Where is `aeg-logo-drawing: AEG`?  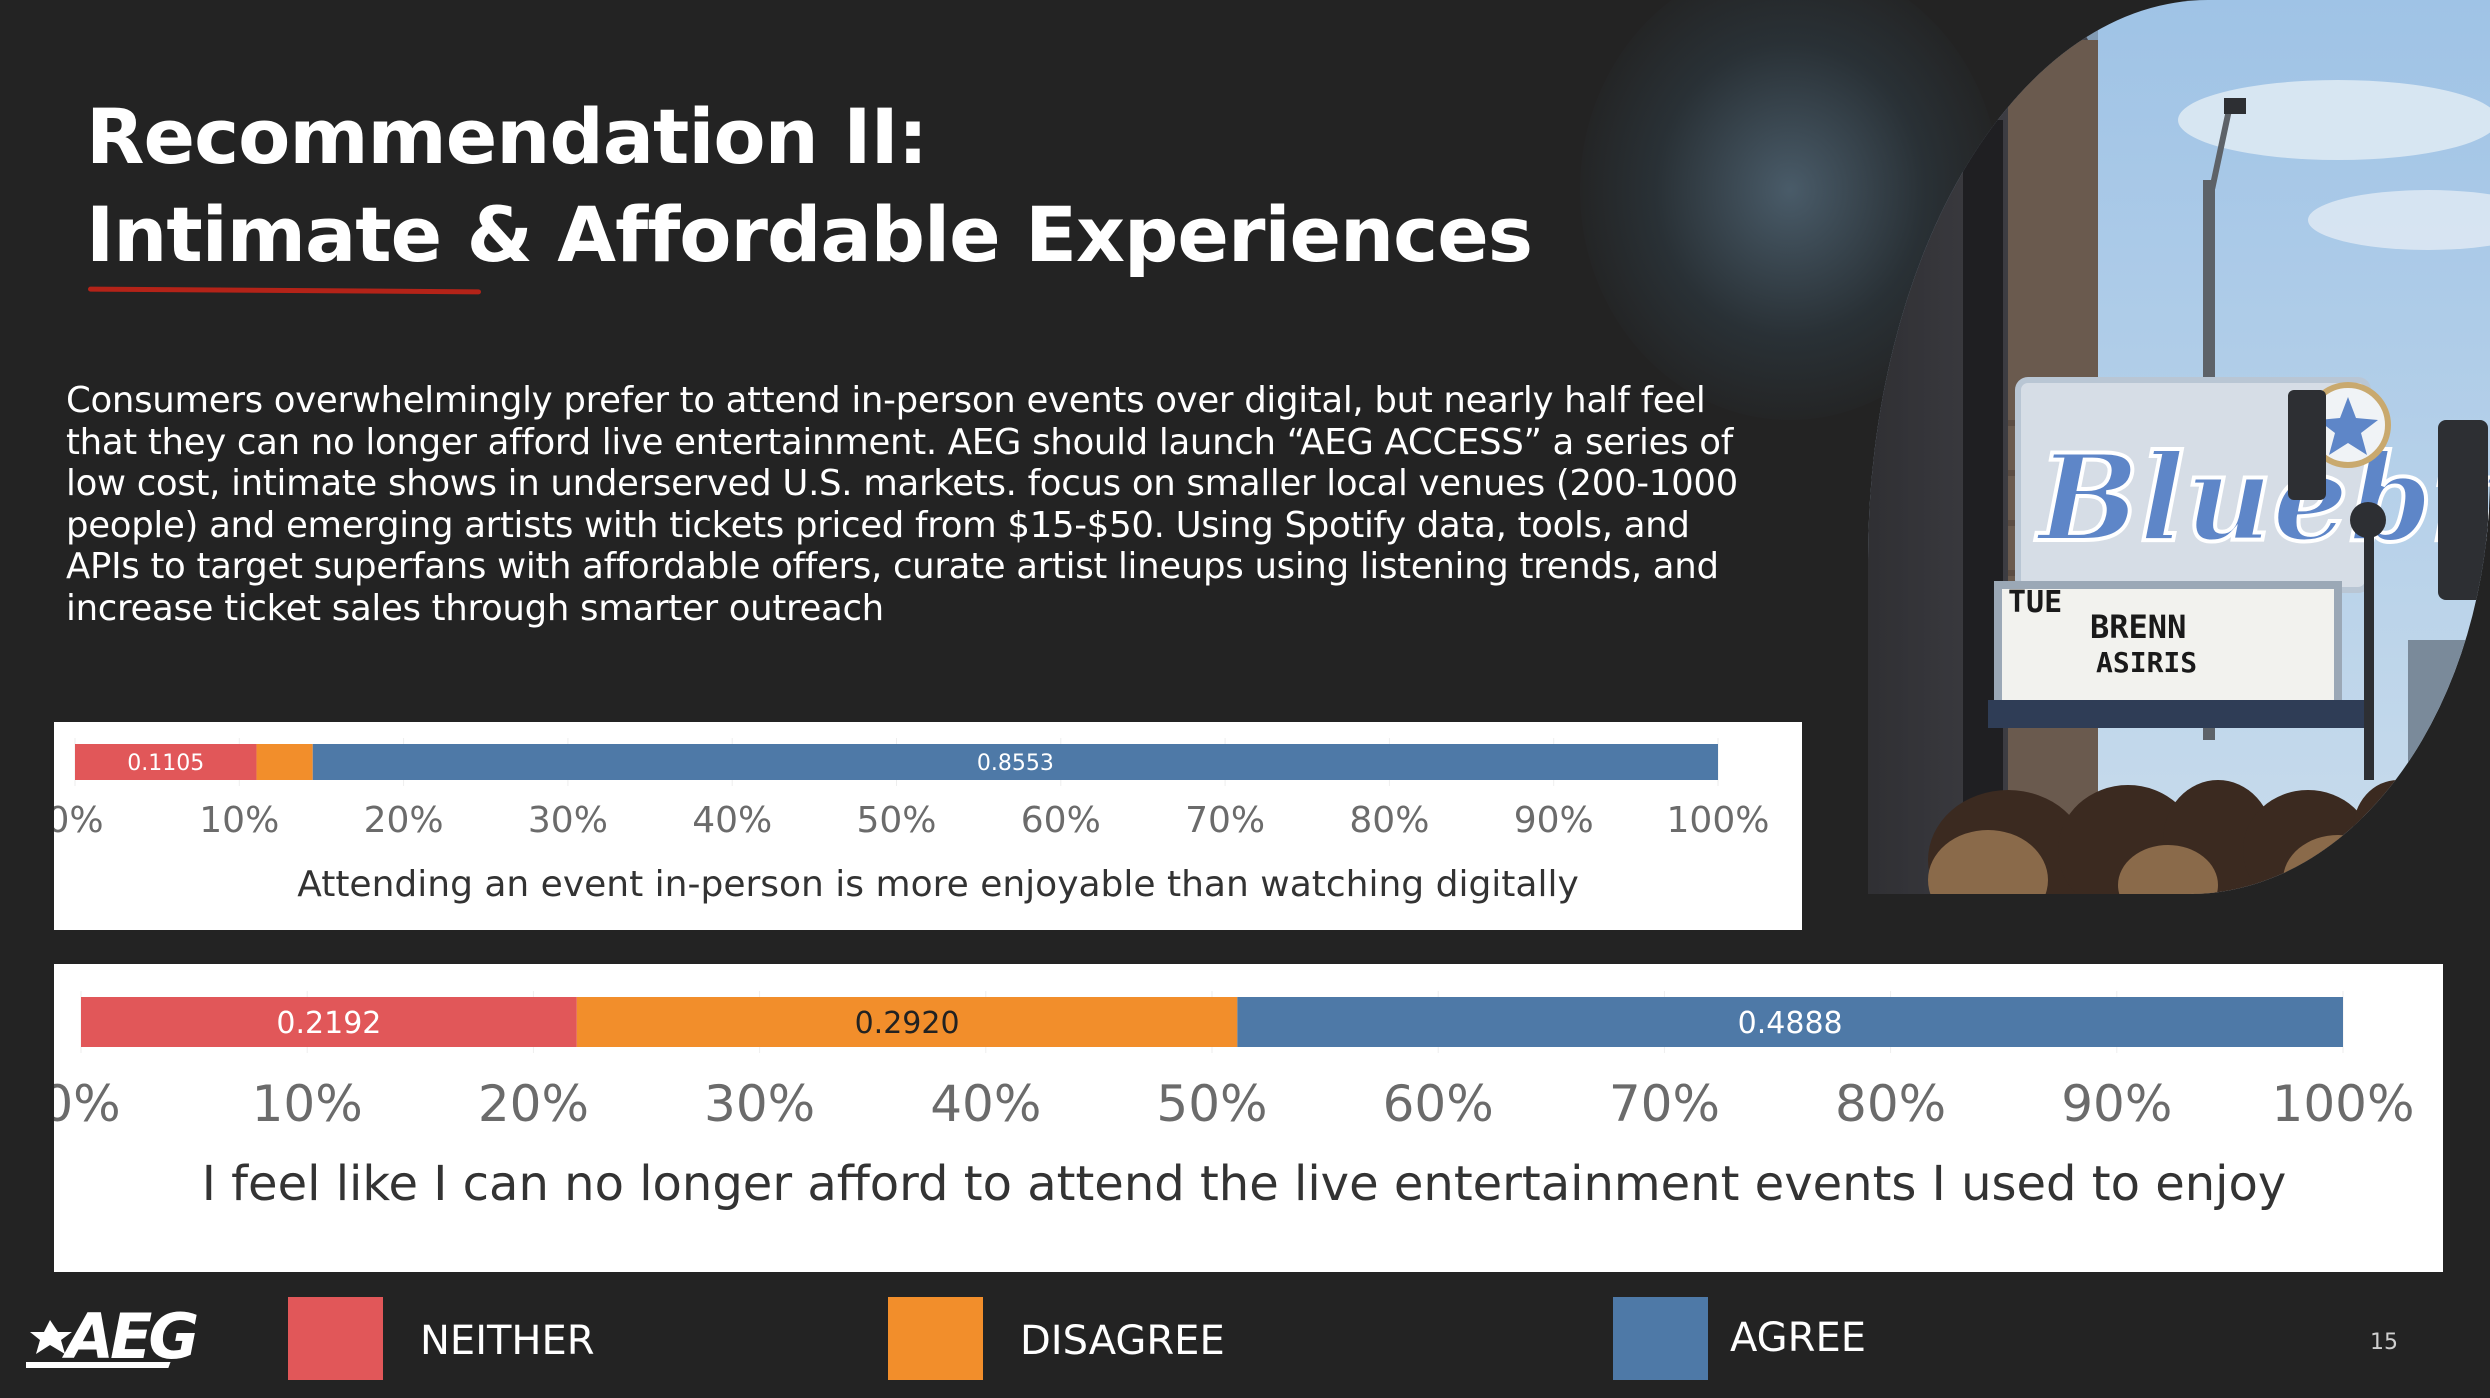 aeg-logo-drawing: AEG is located at coordinates (109, 1336).